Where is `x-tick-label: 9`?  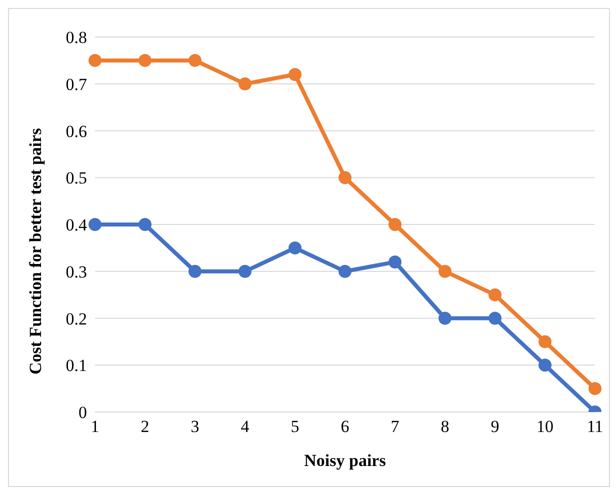
x-tick-label: 9 is located at coordinates (495, 426).